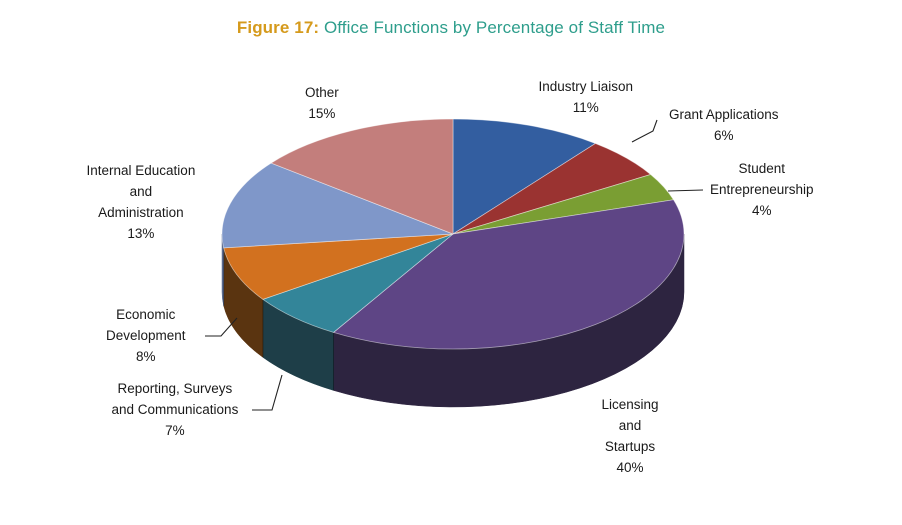 This screenshot has width=902, height=525. I want to click on slice-label-5: Economic Development 8%, so click(146, 335).